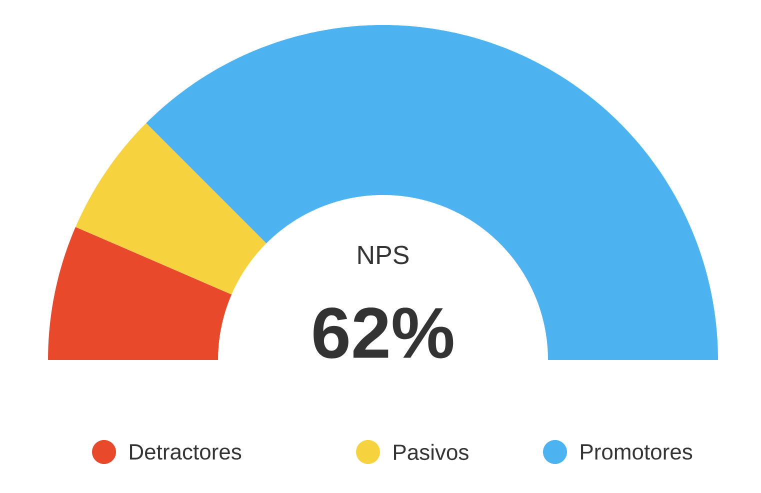  What do you see at coordinates (186, 452) in the screenshot?
I see `legend-label: Detractores` at bounding box center [186, 452].